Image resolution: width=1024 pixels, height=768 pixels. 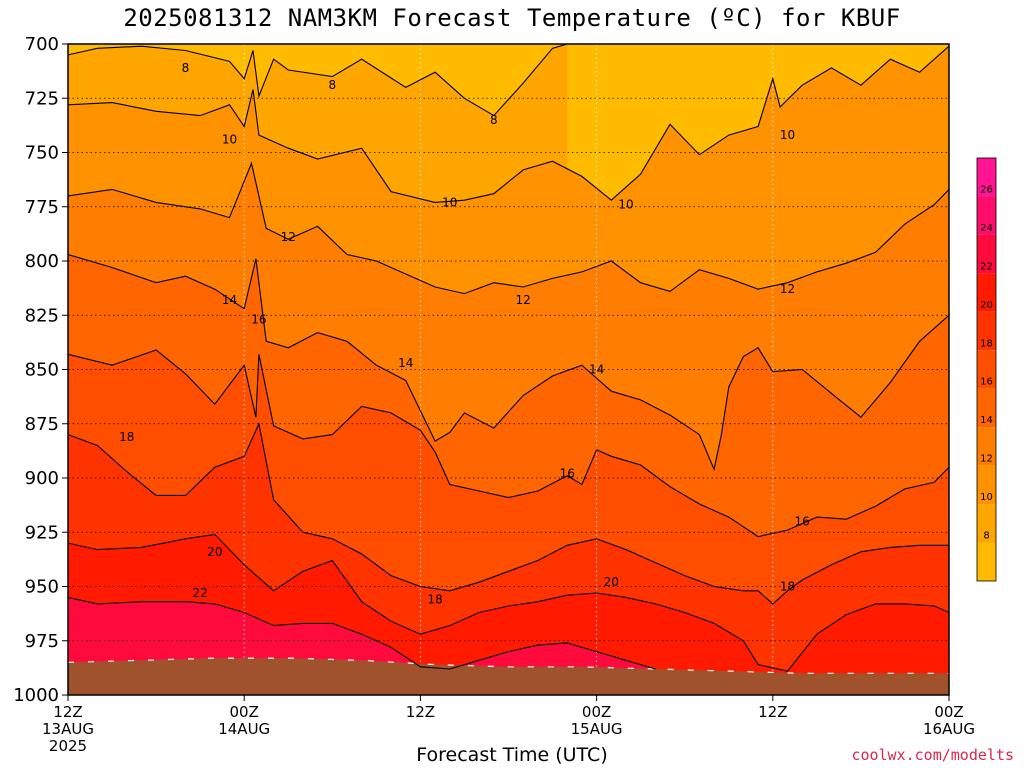 What do you see at coordinates (986, 305) in the screenshot?
I see `colorbar-label: 20` at bounding box center [986, 305].